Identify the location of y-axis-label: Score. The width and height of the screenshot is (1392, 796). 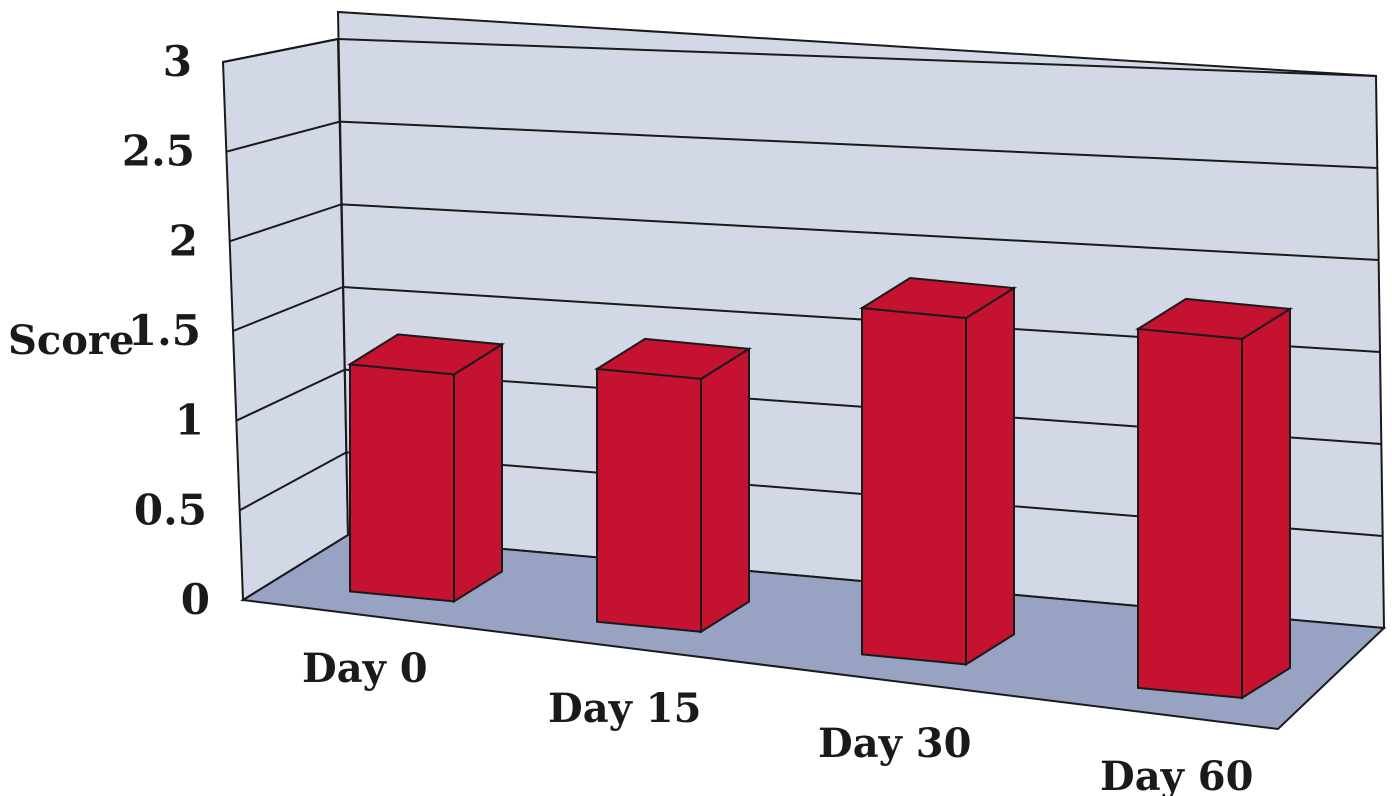
(71, 340).